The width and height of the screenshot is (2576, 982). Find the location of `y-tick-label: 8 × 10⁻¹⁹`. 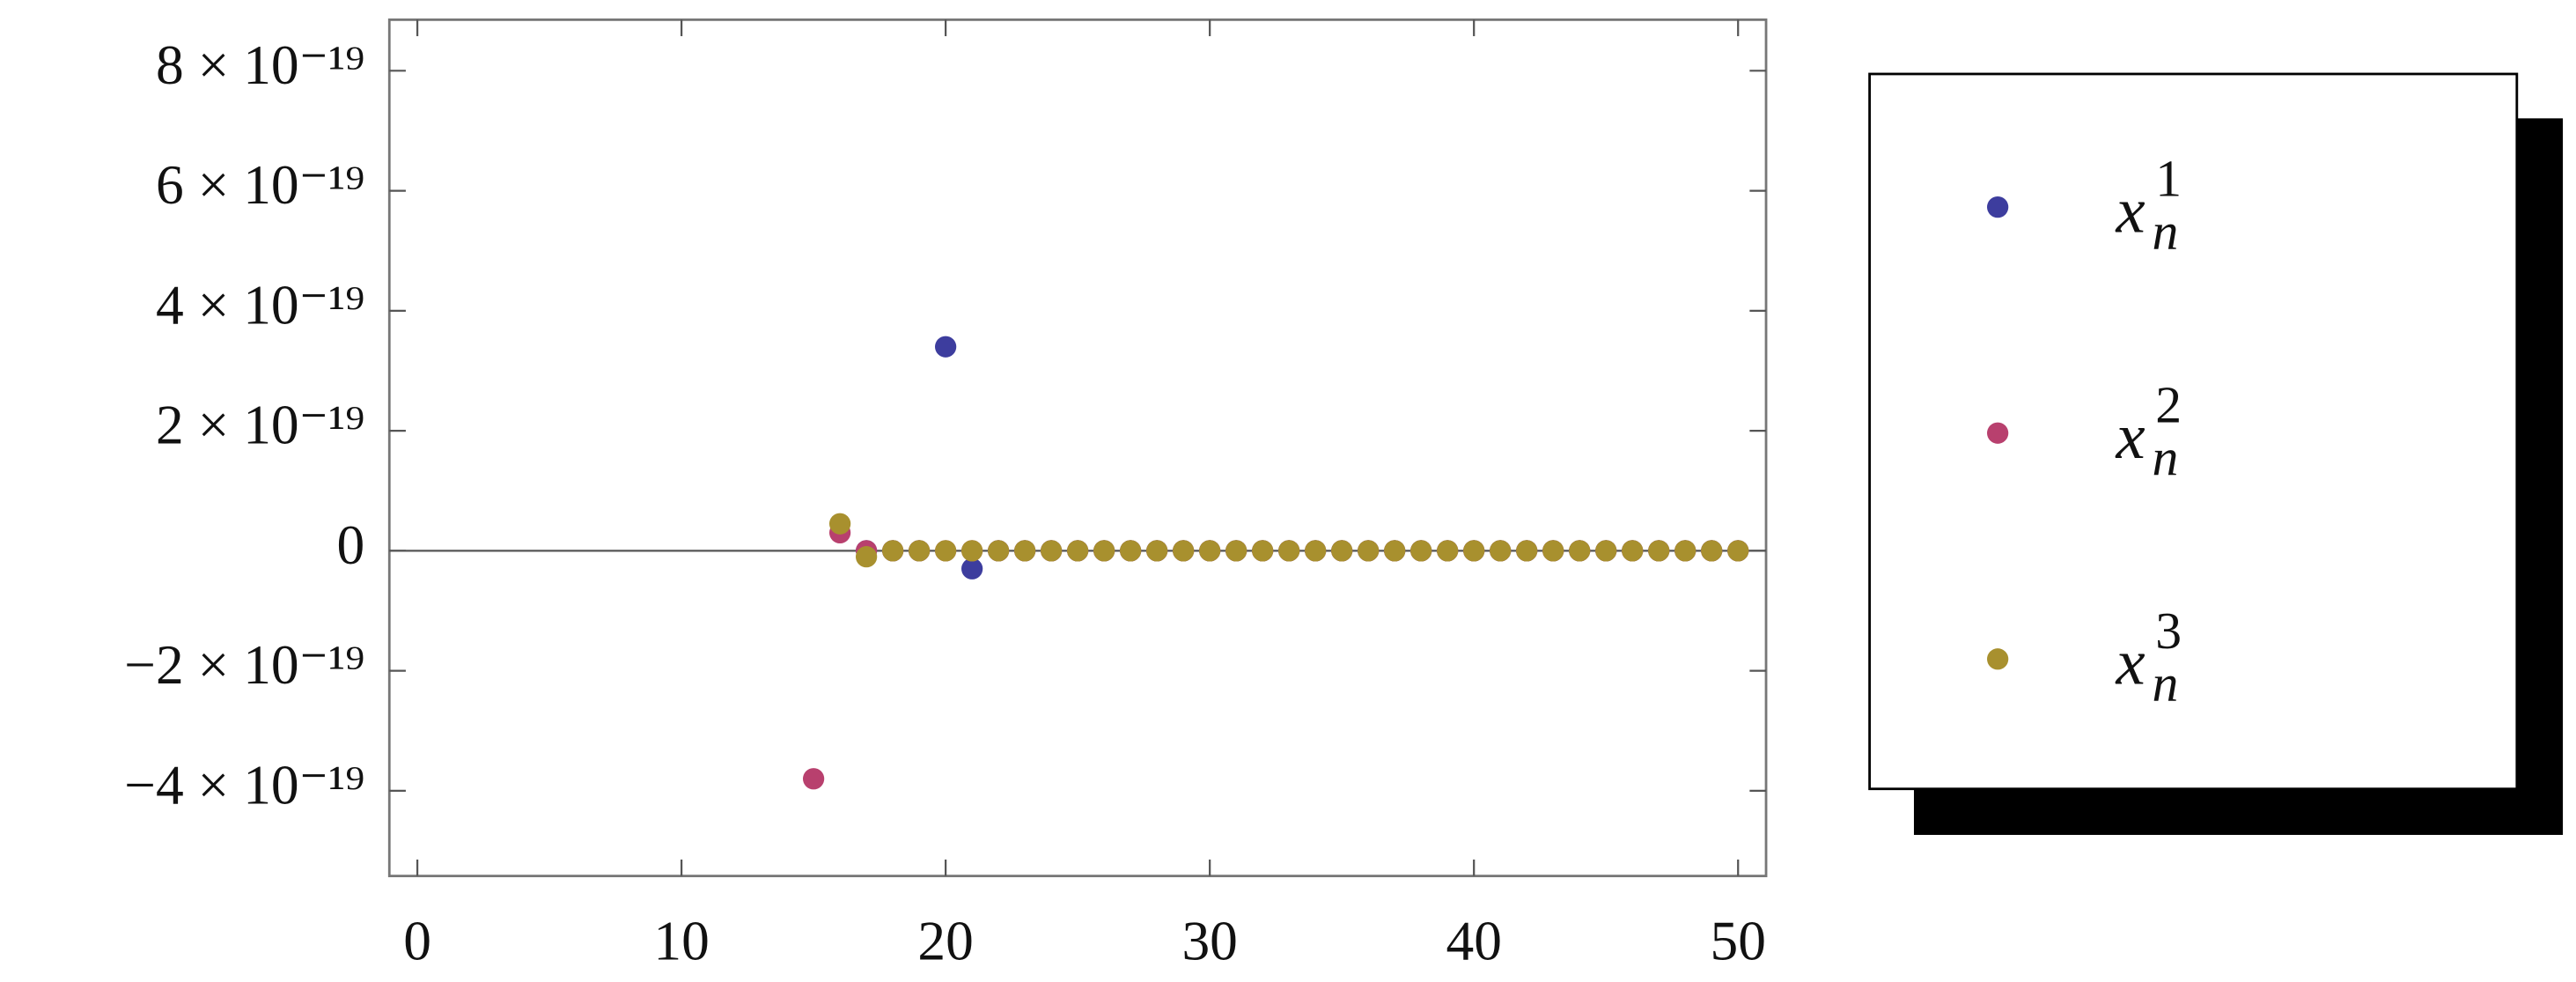

y-tick-label: 8 × 10⁻¹⁹ is located at coordinates (260, 64).